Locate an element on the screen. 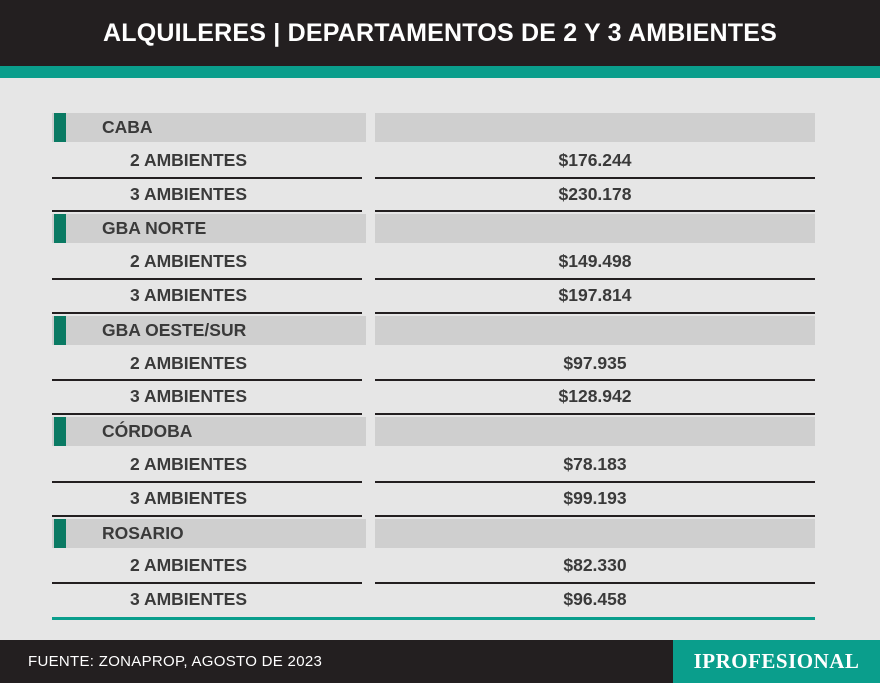 The width and height of the screenshot is (880, 683). row-value: $78.183 is located at coordinates (595, 463).